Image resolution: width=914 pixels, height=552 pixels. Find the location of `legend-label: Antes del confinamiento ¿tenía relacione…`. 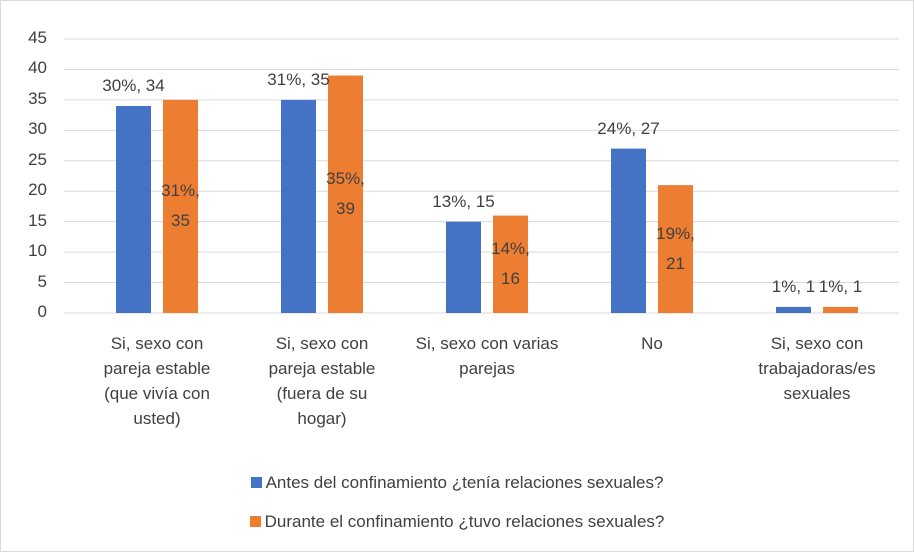

legend-label: Antes del confinamiento ¿tenía relacione… is located at coordinates (464, 482).